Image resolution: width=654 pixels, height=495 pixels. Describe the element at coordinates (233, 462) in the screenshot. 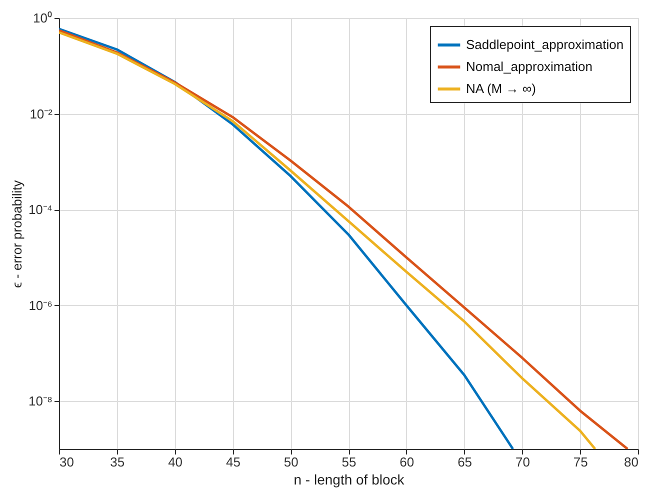

I see `x-tick-label: 45` at that location.